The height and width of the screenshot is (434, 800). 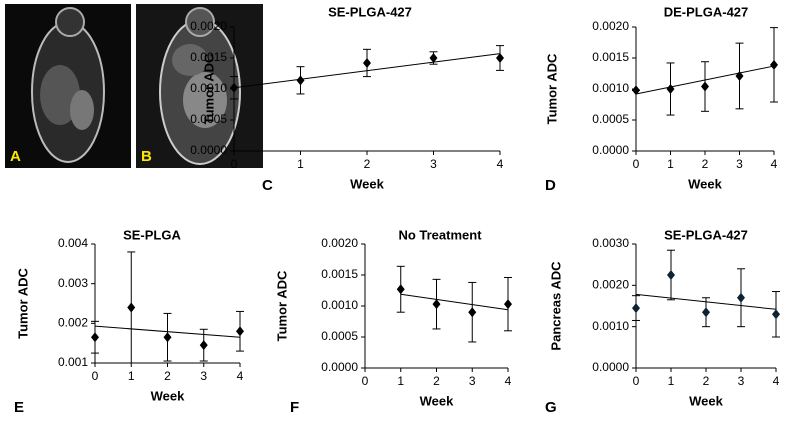 I want to click on panel-label: E, so click(x=19, y=407).